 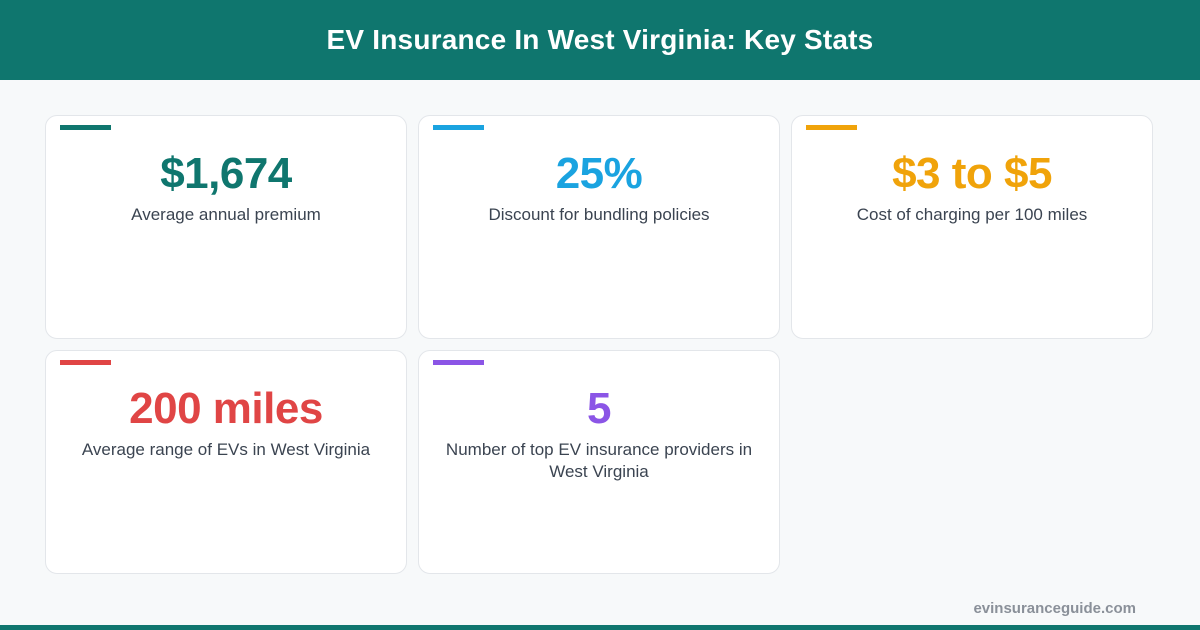 What do you see at coordinates (972, 214) in the screenshot?
I see `stat-label: Cost of charging per 100 miles` at bounding box center [972, 214].